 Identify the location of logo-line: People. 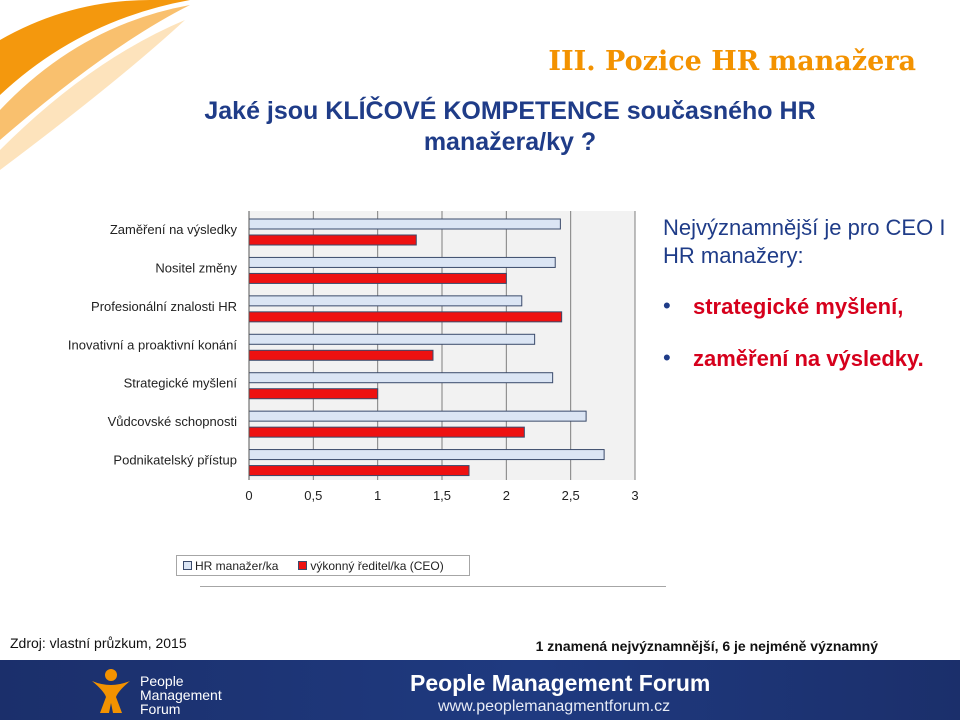
(162, 681).